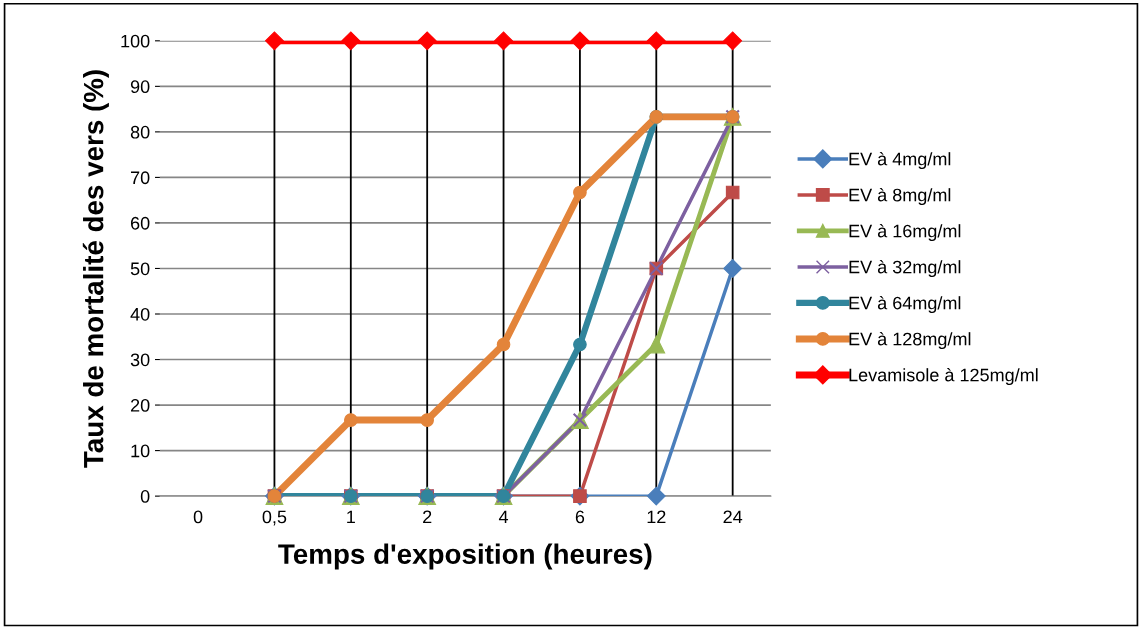  I want to click on y-tick-label: 100, so click(135, 41).